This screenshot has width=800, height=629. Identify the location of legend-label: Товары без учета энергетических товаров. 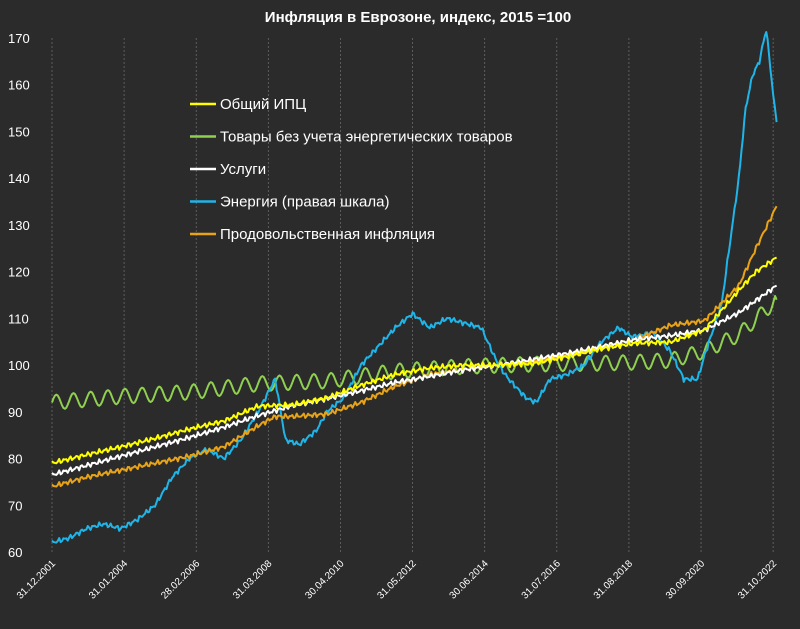
(366, 137).